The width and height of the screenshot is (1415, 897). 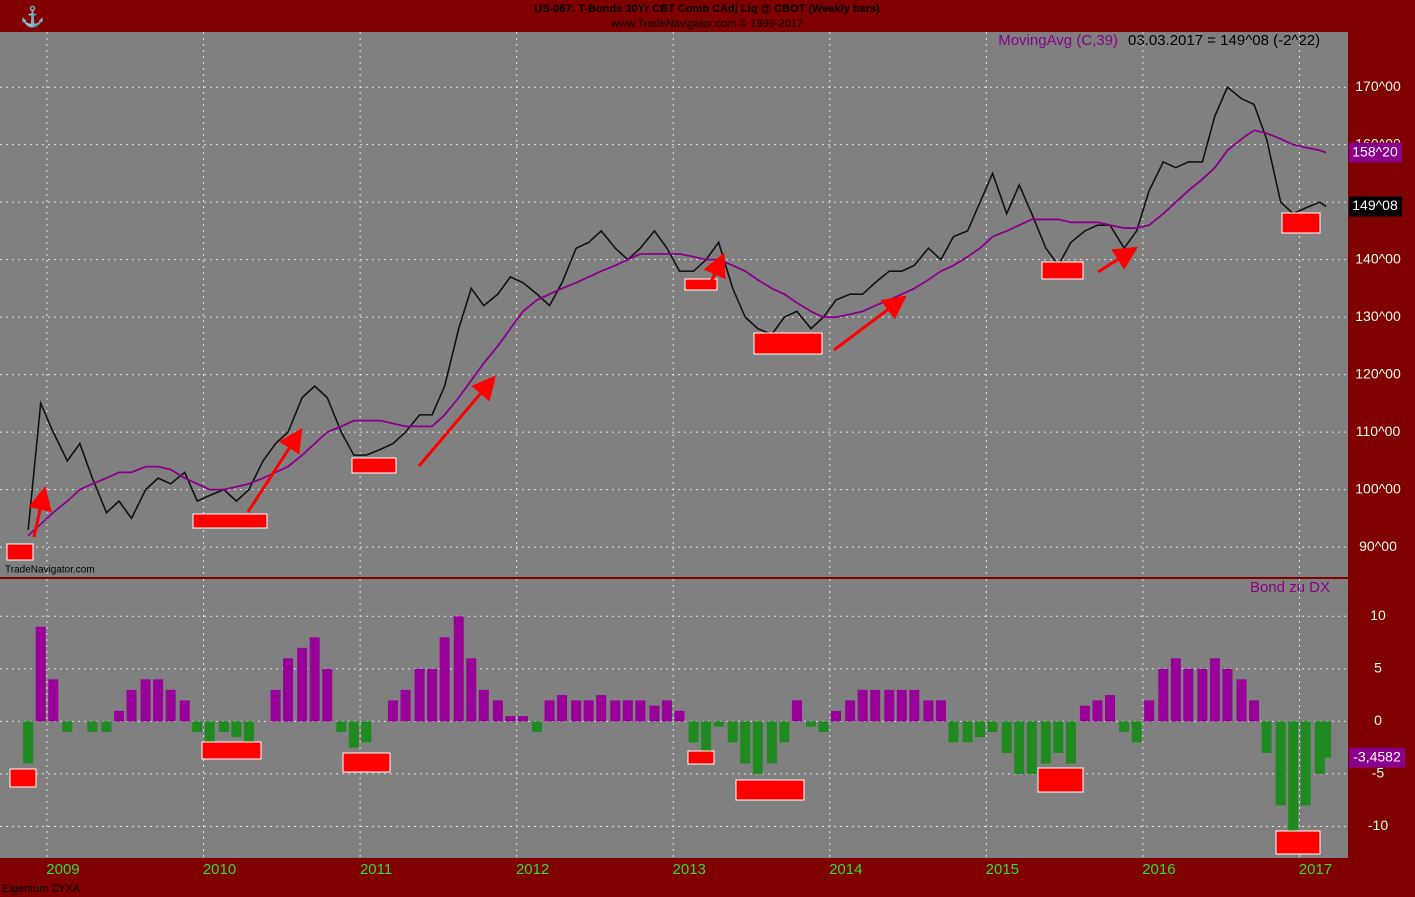 I want to click on x-tick-label: 2011, so click(x=376, y=869).